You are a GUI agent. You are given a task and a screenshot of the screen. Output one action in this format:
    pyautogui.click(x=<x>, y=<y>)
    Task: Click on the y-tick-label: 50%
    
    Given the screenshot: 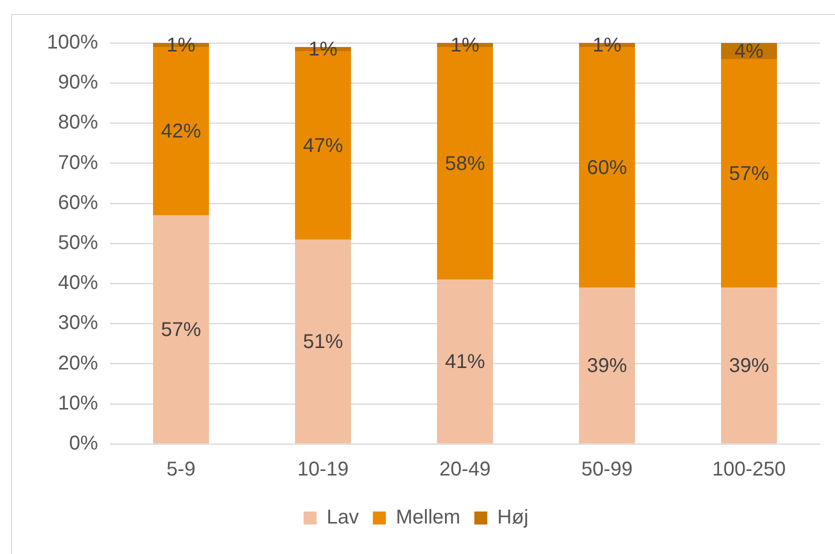 What is the action you would take?
    pyautogui.click(x=78, y=243)
    